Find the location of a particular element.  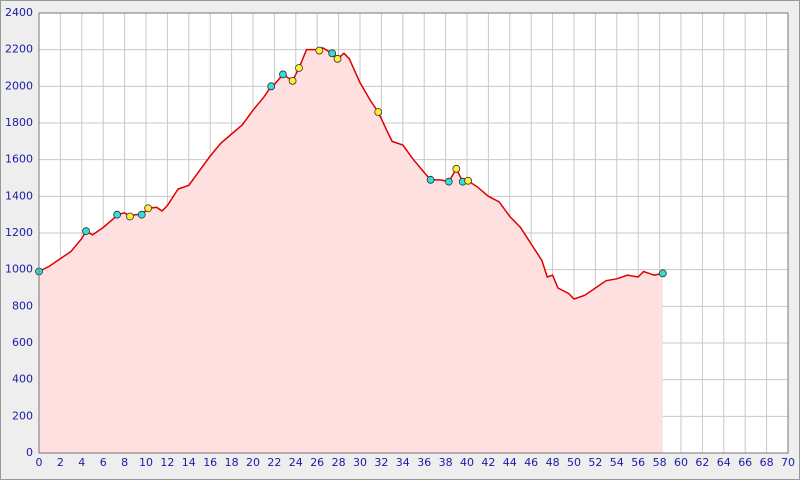

x-tick-label: 64 is located at coordinates (724, 462).